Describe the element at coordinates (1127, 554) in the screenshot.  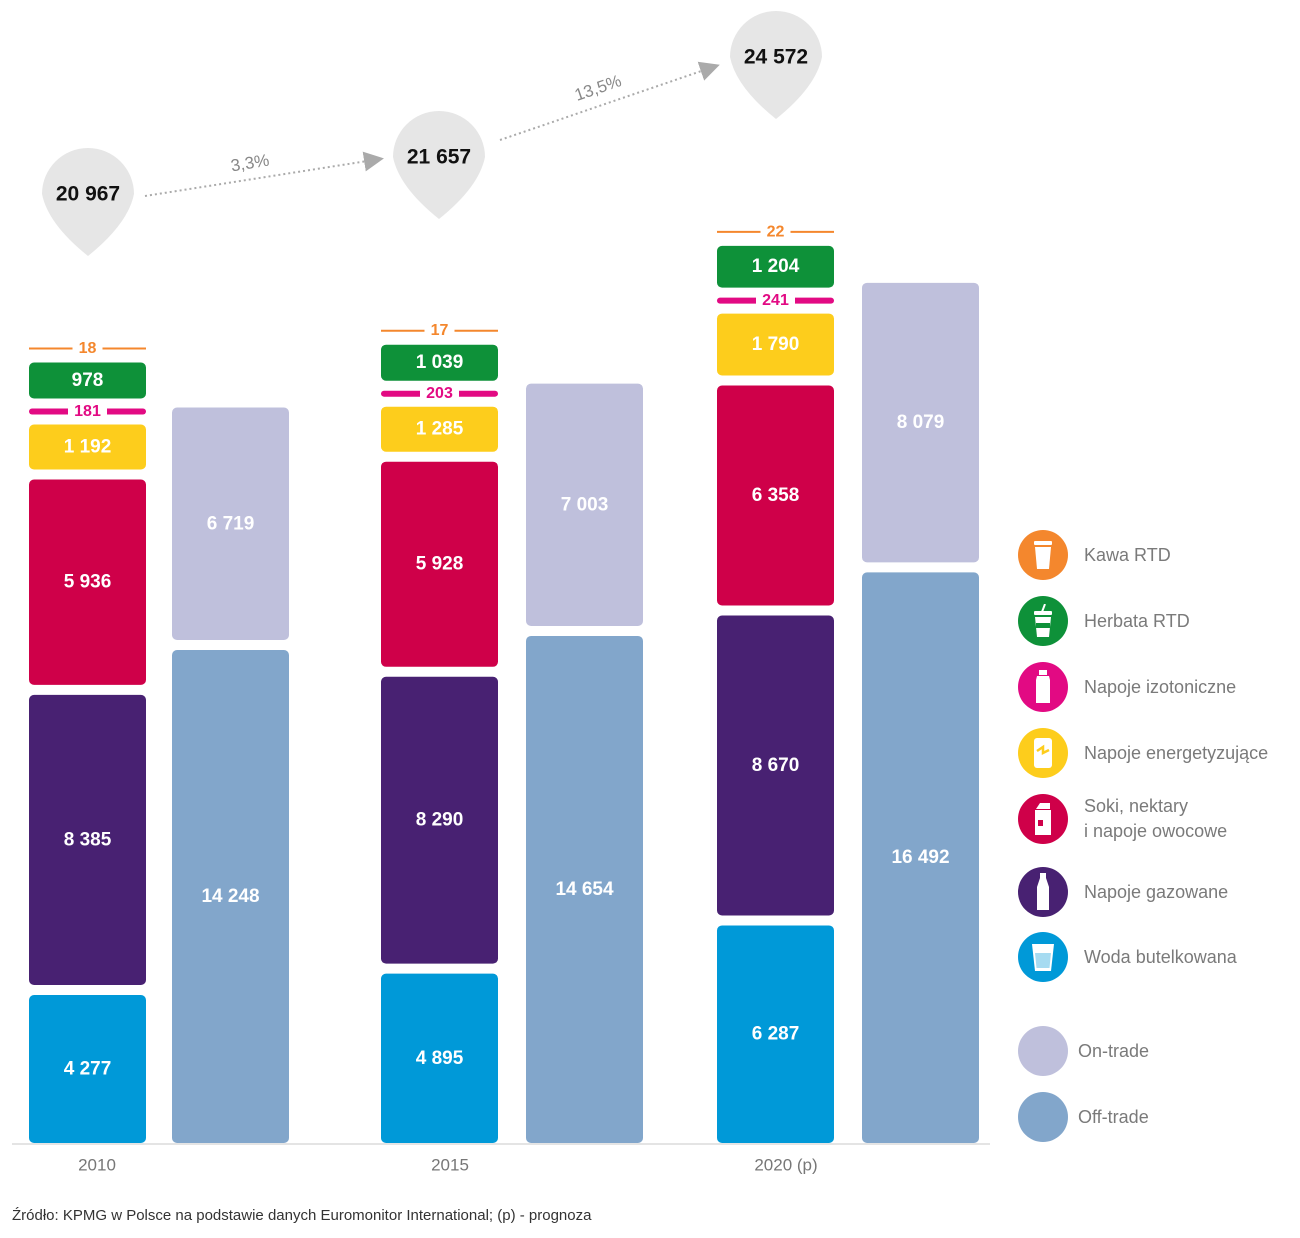
I see `legend-label: Kawa RTD` at that location.